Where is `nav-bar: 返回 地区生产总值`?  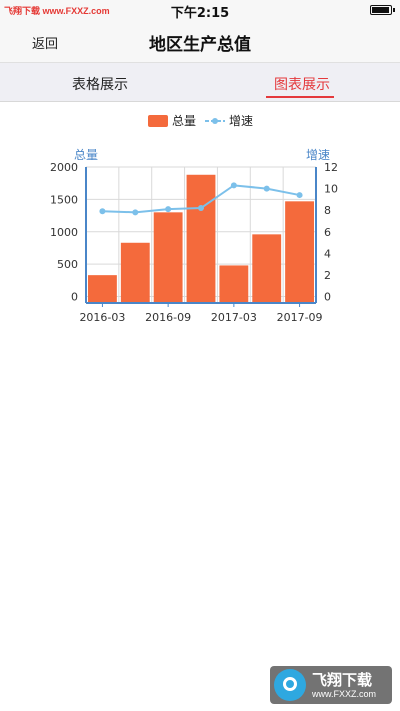
nav-bar: 返回 地区生产总值 is located at coordinates (200, 41).